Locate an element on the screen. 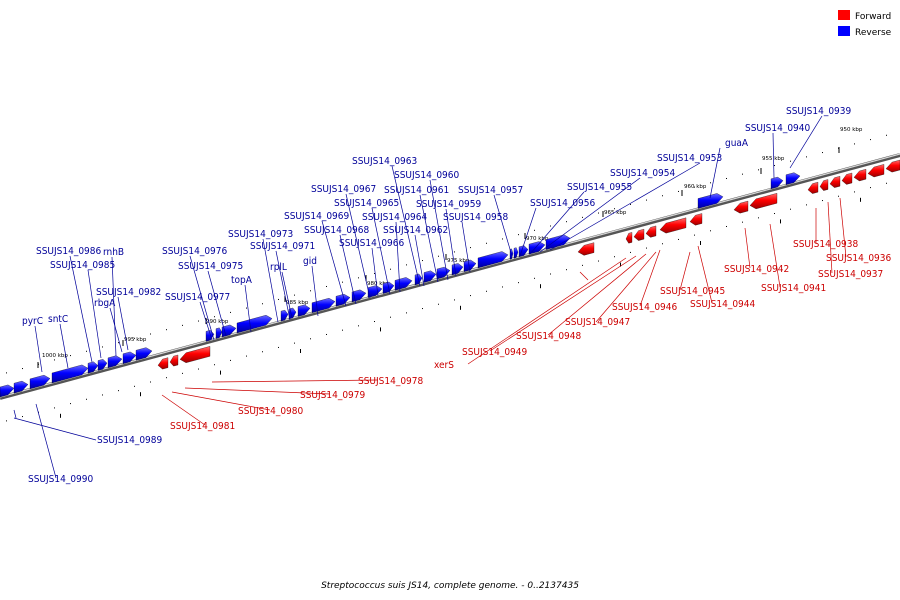 This screenshot has width=900, height=600. gene-label: SSUJS14_0981 is located at coordinates (202, 426).